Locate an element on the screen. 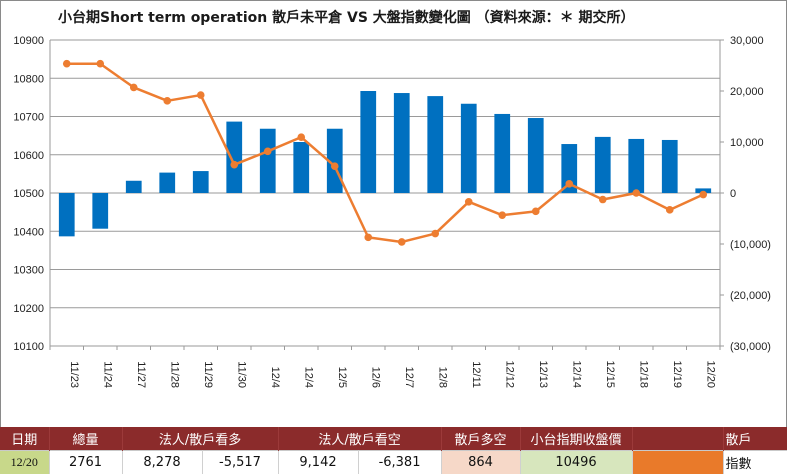  legend-bar-label: 散戶 is located at coordinates (755, 439).